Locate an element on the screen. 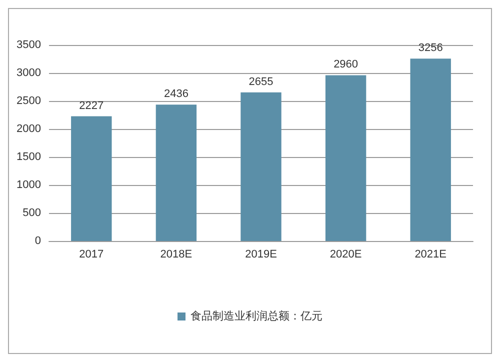 This screenshot has height=362, width=500. data-label: 2655 is located at coordinates (261, 82).